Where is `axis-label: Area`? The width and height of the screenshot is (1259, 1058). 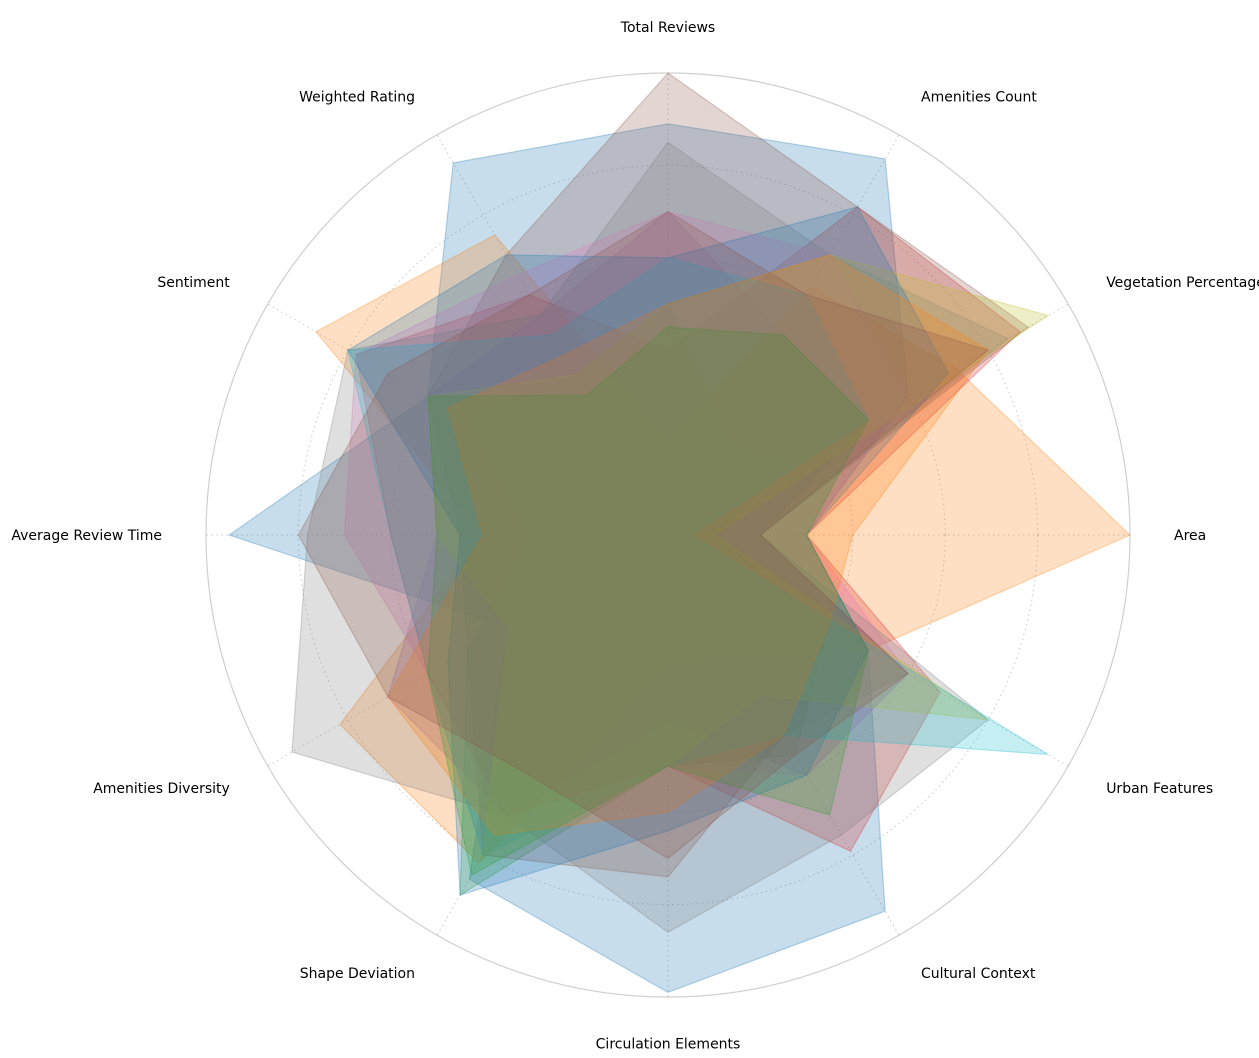
axis-label: Area is located at coordinates (1190, 536).